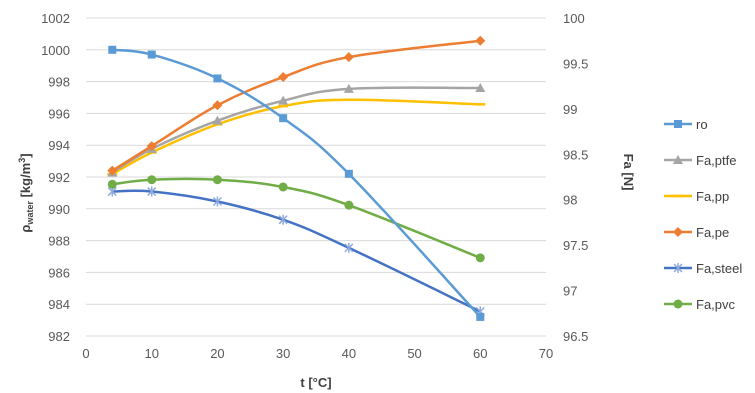 The image size is (755, 393). Describe the element at coordinates (59, 272) in the screenshot. I see `y-tick-label: 986` at that location.